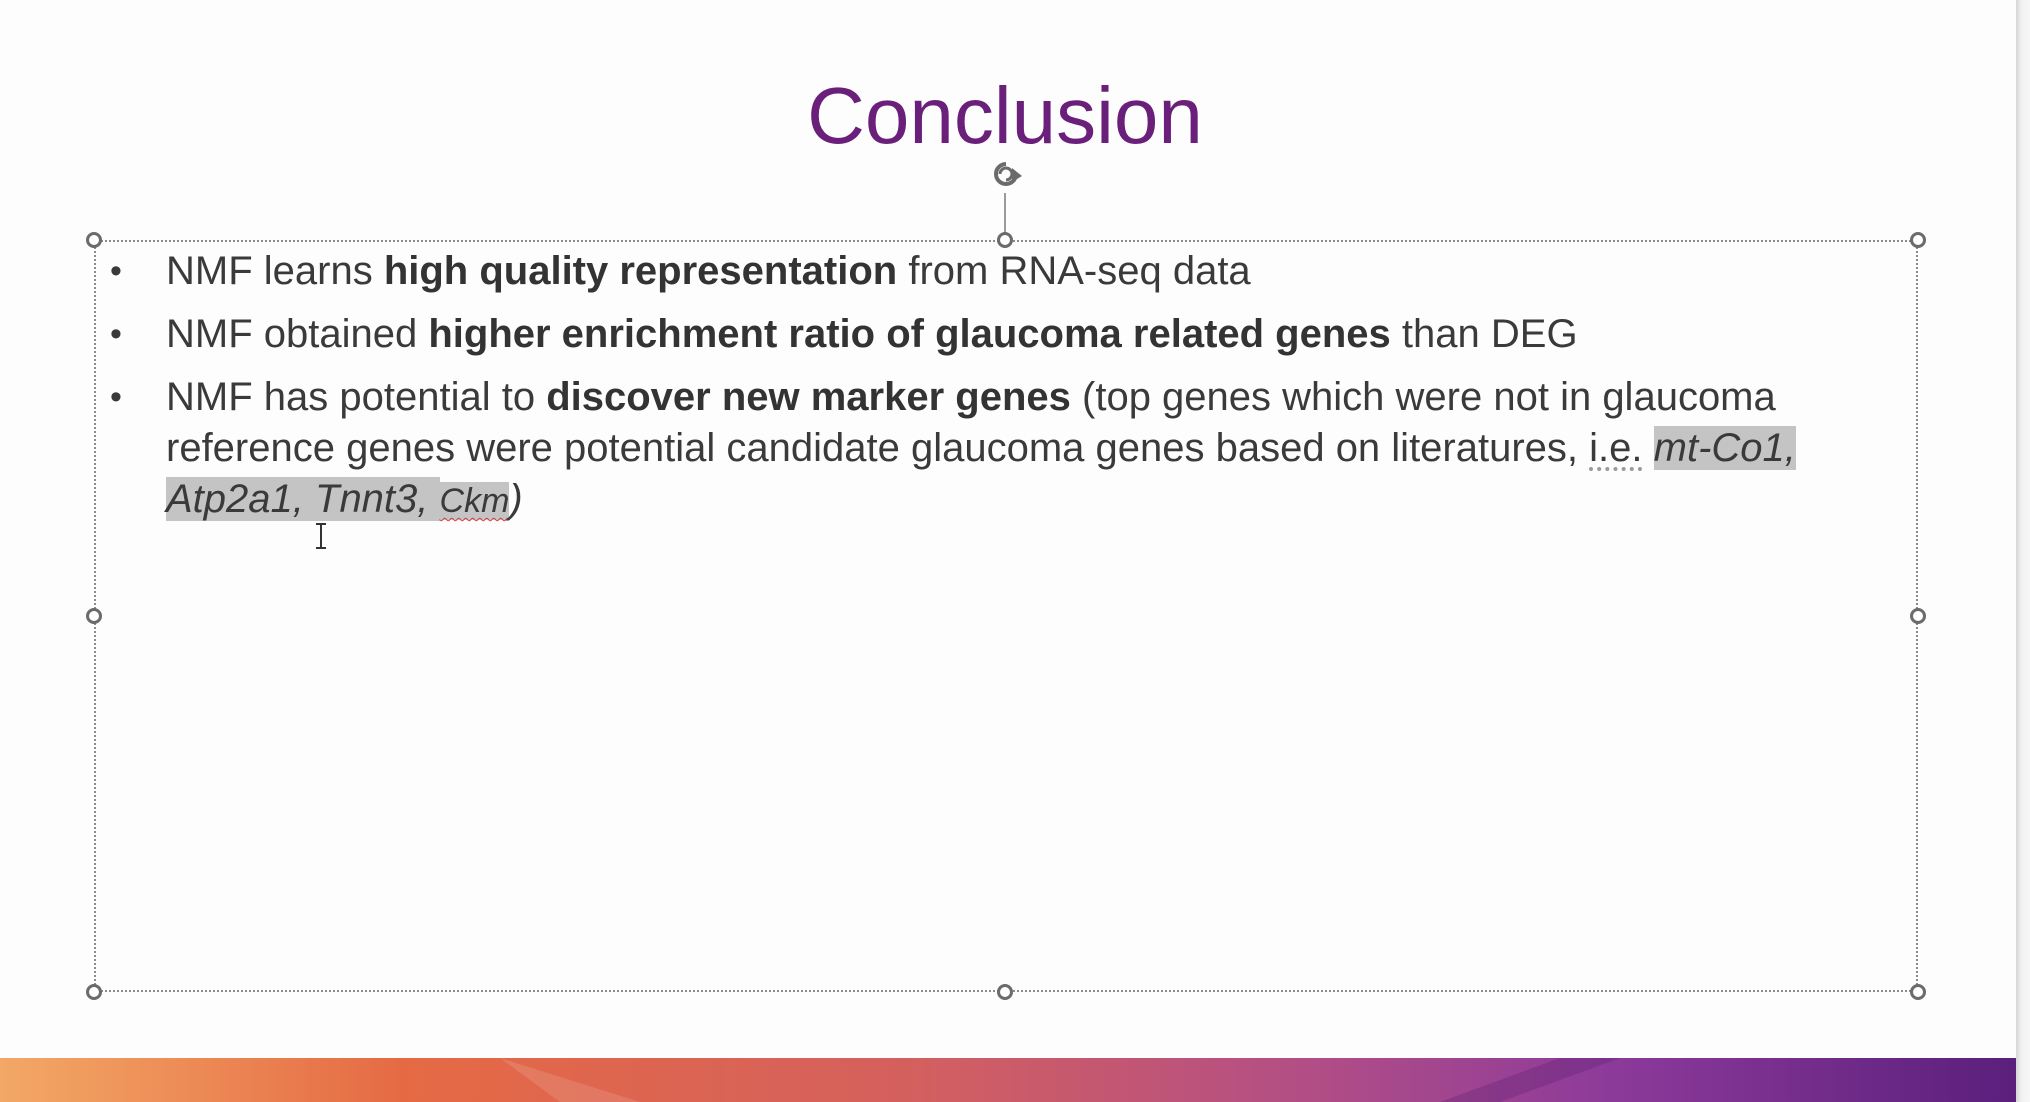  I want to click on bullet-text: NMF has potential to, so click(356, 397).